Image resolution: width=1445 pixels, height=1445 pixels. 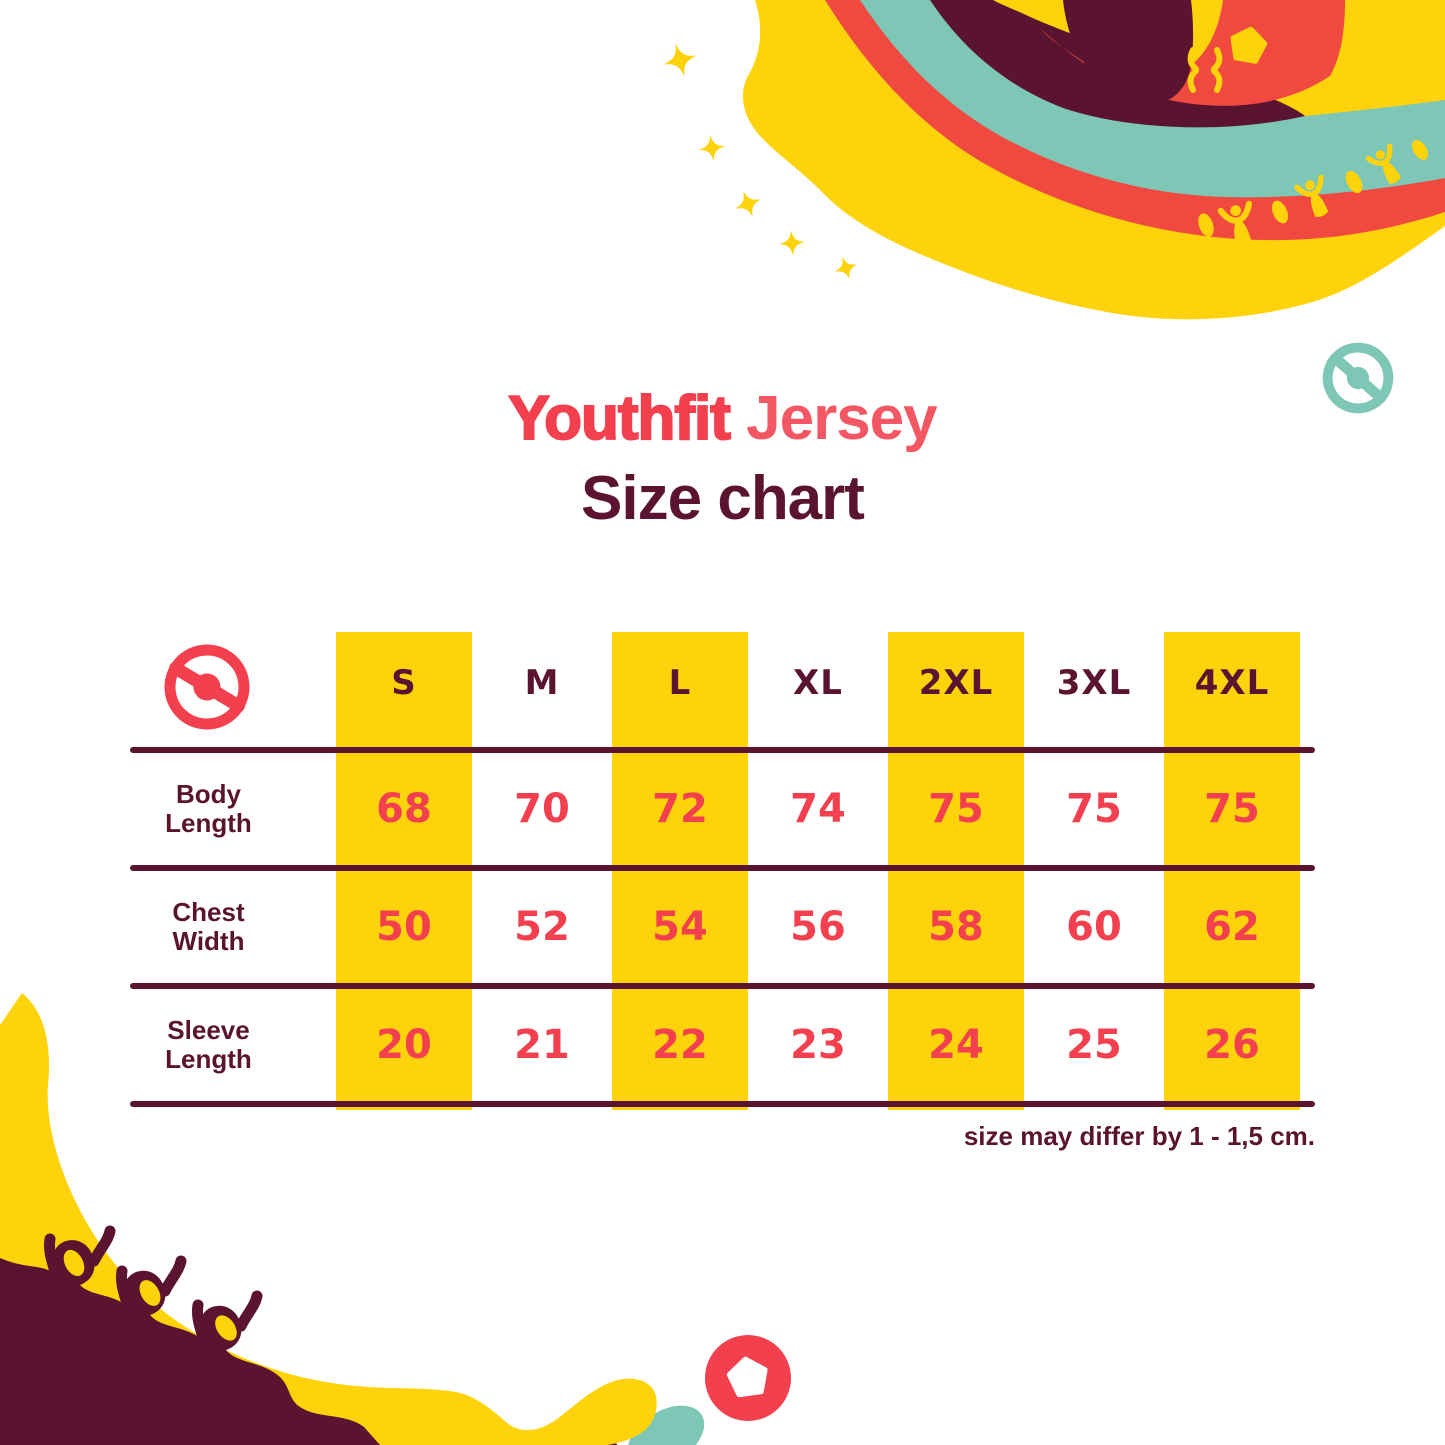 I want to click on top-right-decoration, so click(x=1052, y=160).